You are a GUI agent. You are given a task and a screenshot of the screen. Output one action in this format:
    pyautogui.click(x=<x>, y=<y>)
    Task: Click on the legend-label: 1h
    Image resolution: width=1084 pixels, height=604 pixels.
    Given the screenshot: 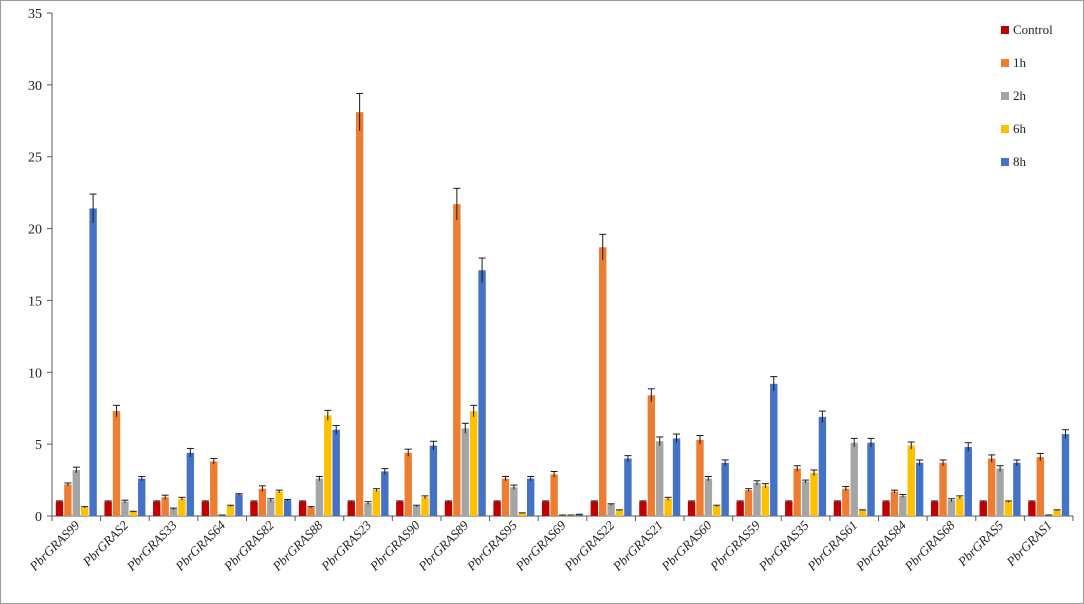 What is the action you would take?
    pyautogui.click(x=1020, y=62)
    